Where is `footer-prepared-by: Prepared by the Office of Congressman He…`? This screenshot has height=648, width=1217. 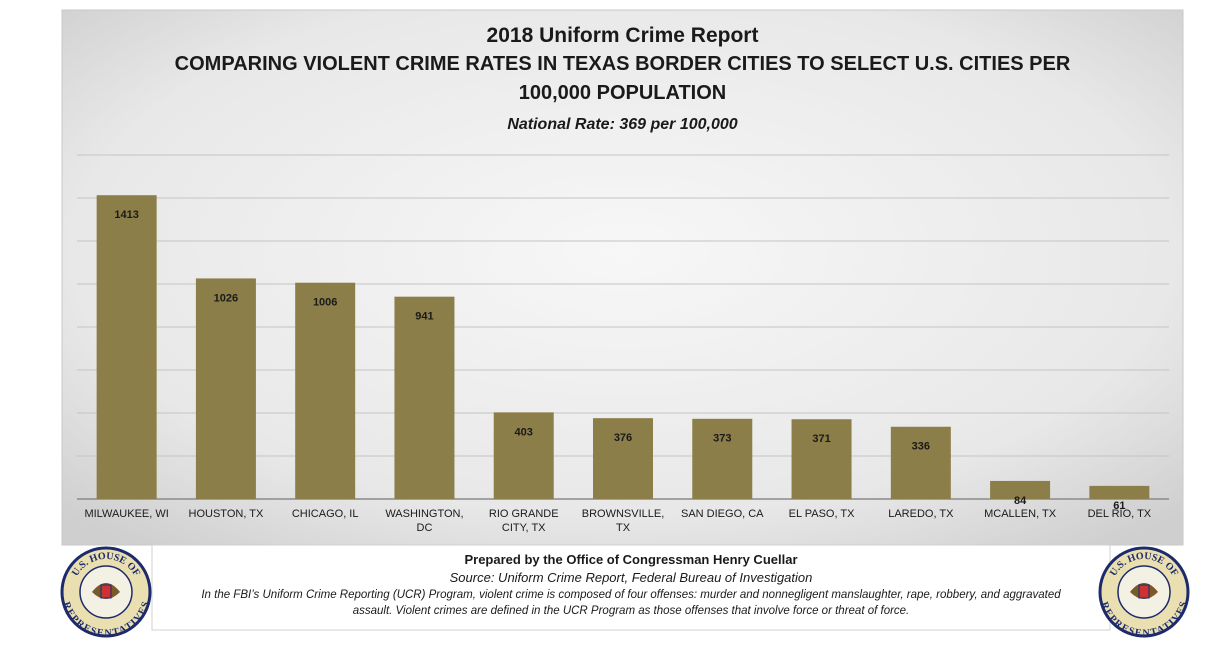
footer-prepared-by: Prepared by the Office of Congressman He… is located at coordinates (631, 559).